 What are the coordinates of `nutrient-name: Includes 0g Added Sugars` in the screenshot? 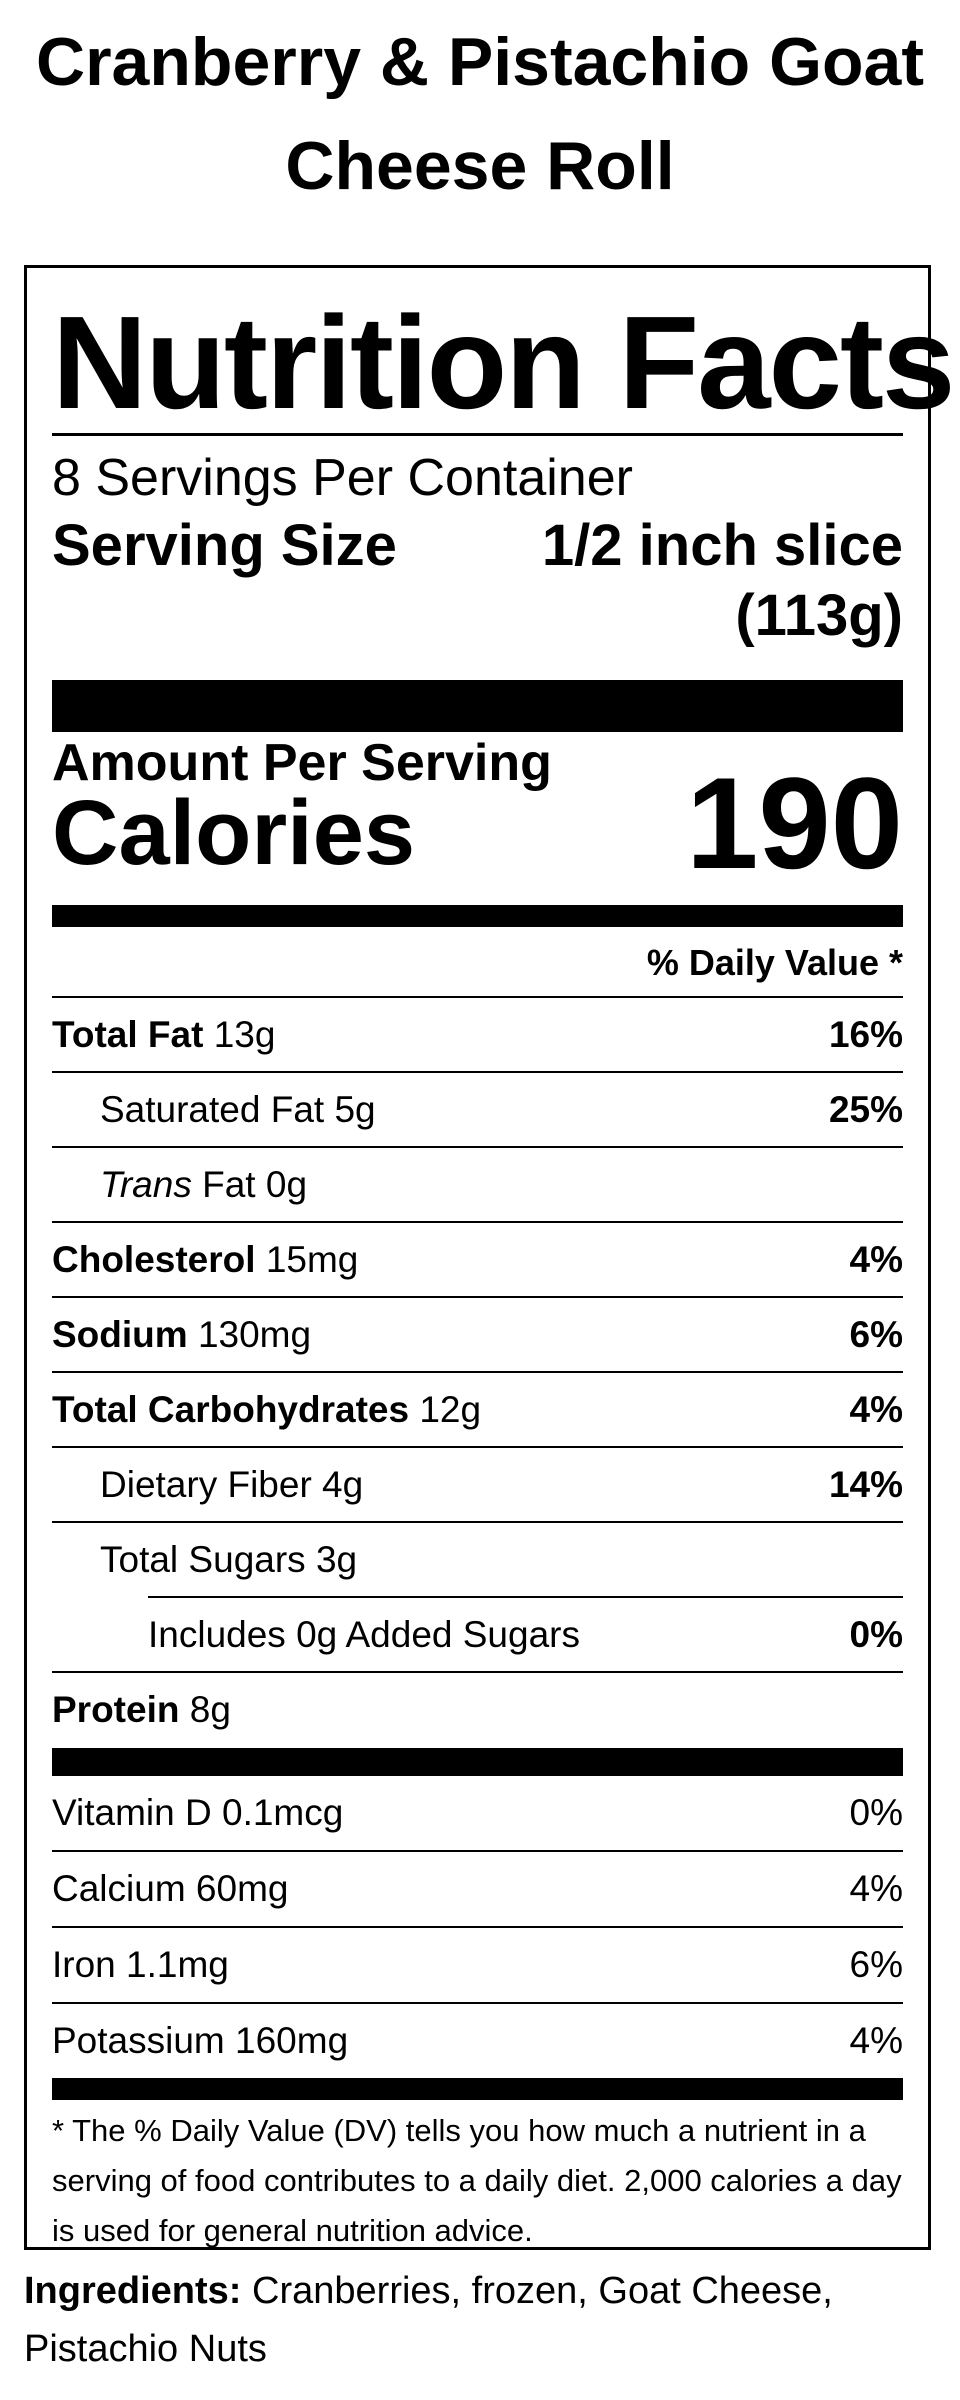 It's located at (364, 1634).